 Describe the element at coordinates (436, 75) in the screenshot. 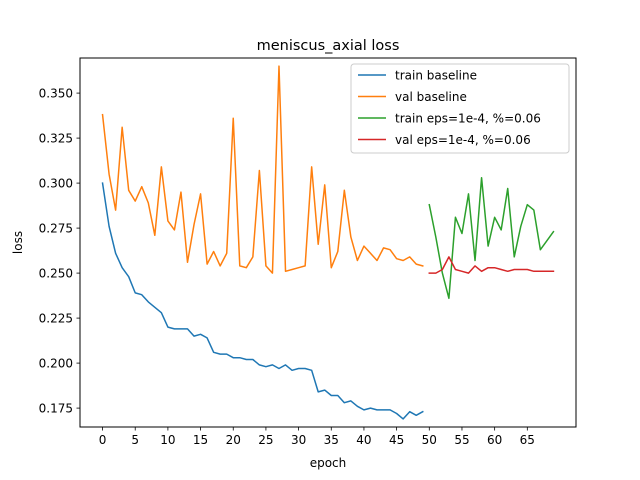

I see `legend-label: train baseline` at that location.